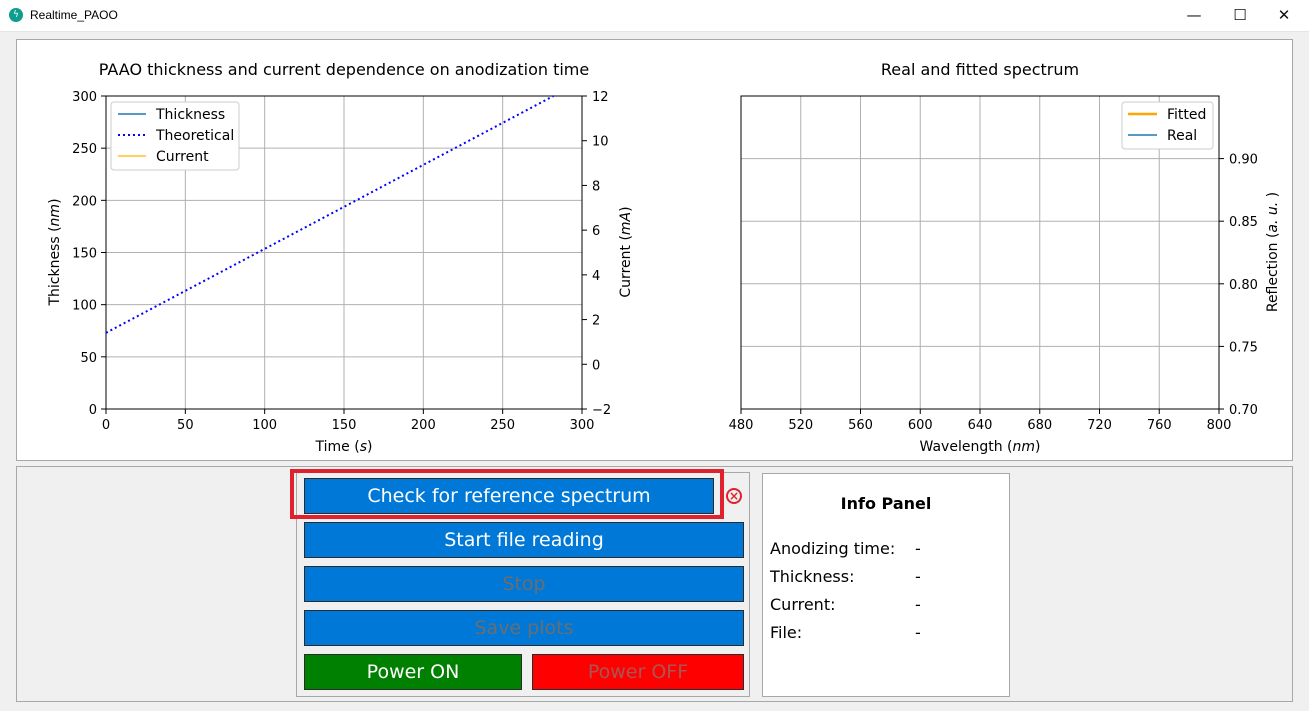 Image resolution: width=1309 pixels, height=711 pixels. What do you see at coordinates (918, 632) in the screenshot?
I see `file-value: -` at bounding box center [918, 632].